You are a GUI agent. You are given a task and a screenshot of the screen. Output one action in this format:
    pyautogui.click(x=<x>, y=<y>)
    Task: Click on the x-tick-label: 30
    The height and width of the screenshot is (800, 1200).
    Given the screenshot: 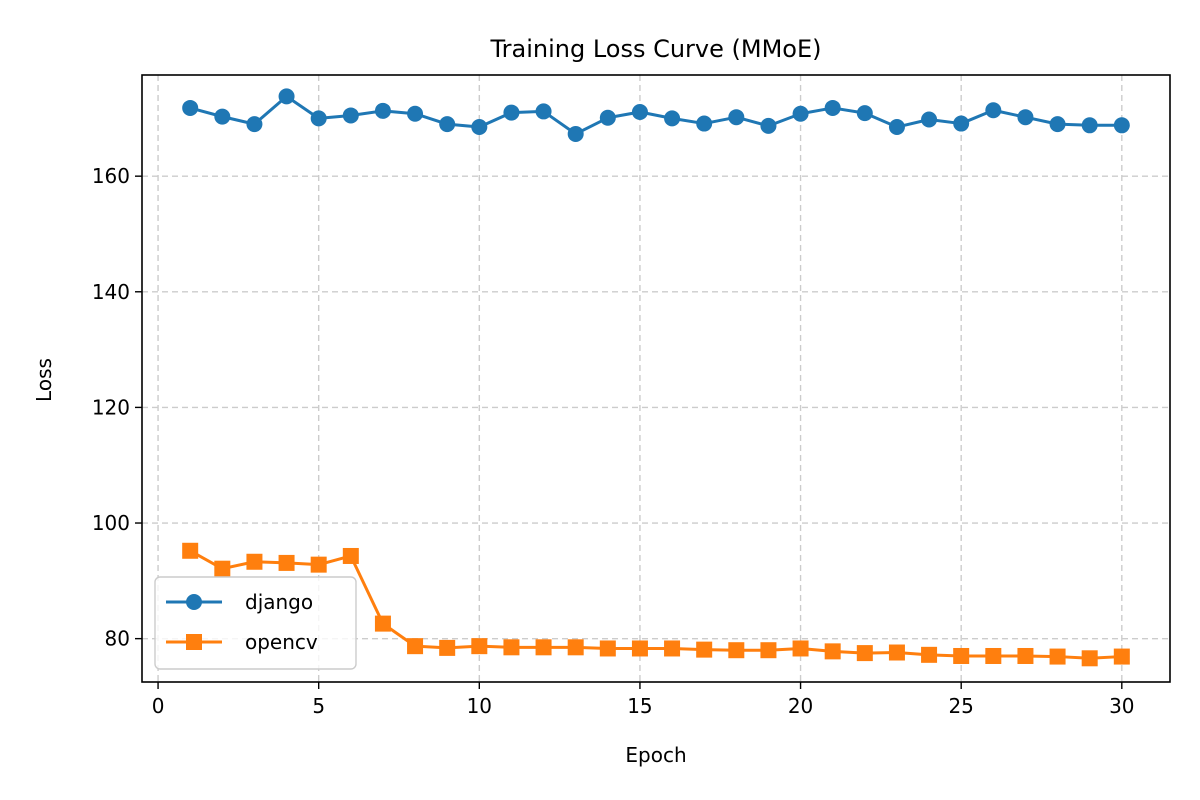 What is the action you would take?
    pyautogui.click(x=1121, y=706)
    